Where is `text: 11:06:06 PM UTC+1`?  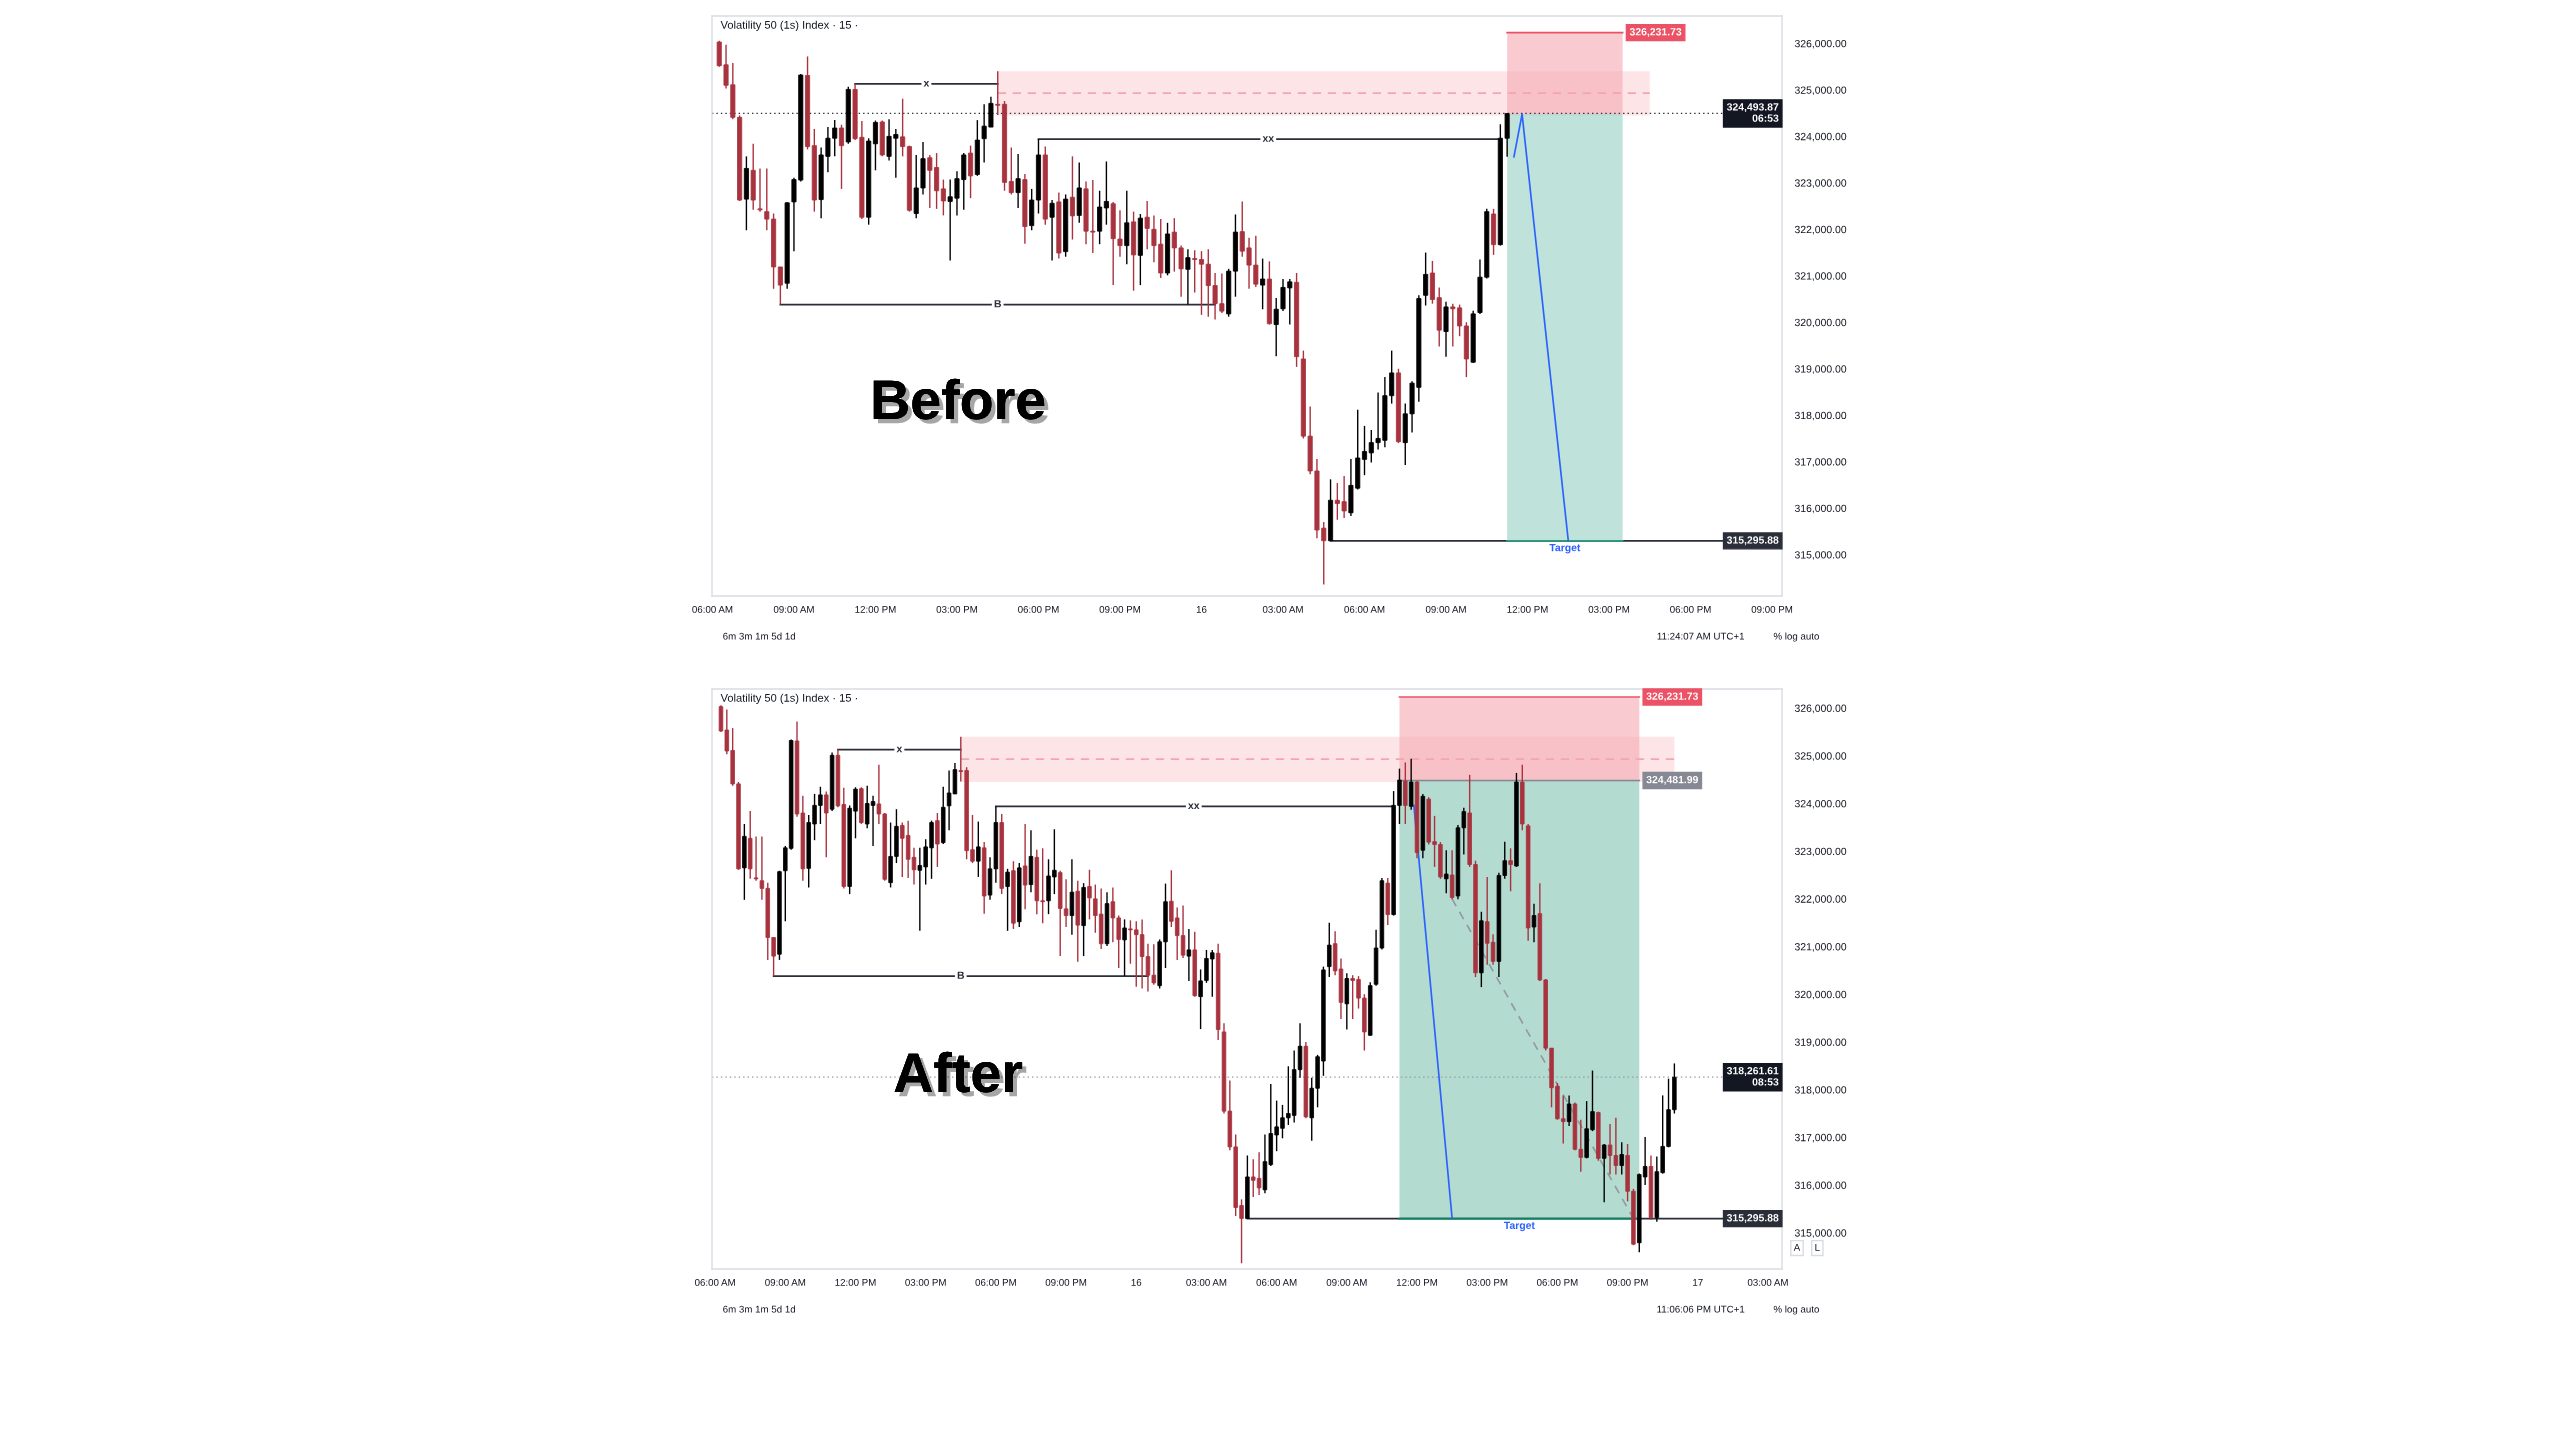 text: 11:06:06 PM UTC+1 is located at coordinates (1701, 1309).